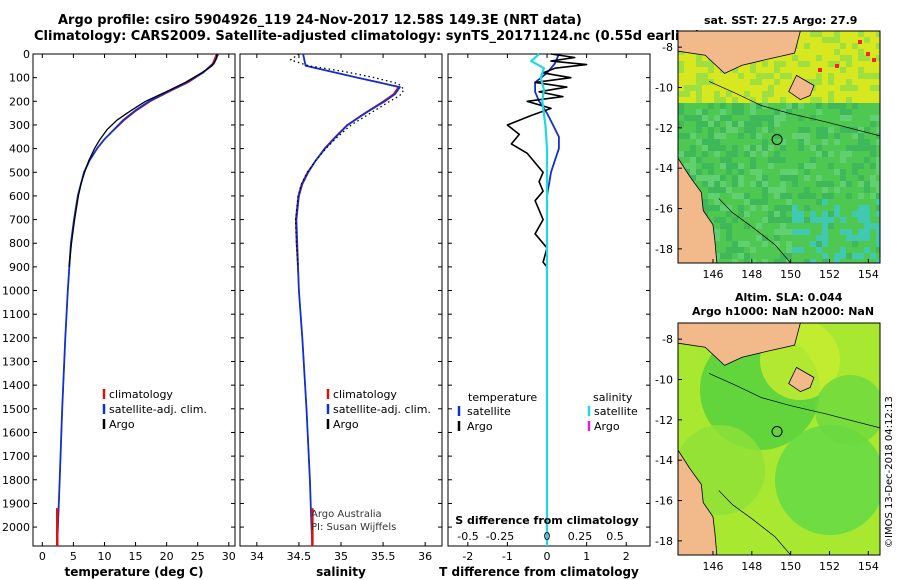 The height and width of the screenshot is (580, 900). I want to click on series-line-argo, so click(347, 160).